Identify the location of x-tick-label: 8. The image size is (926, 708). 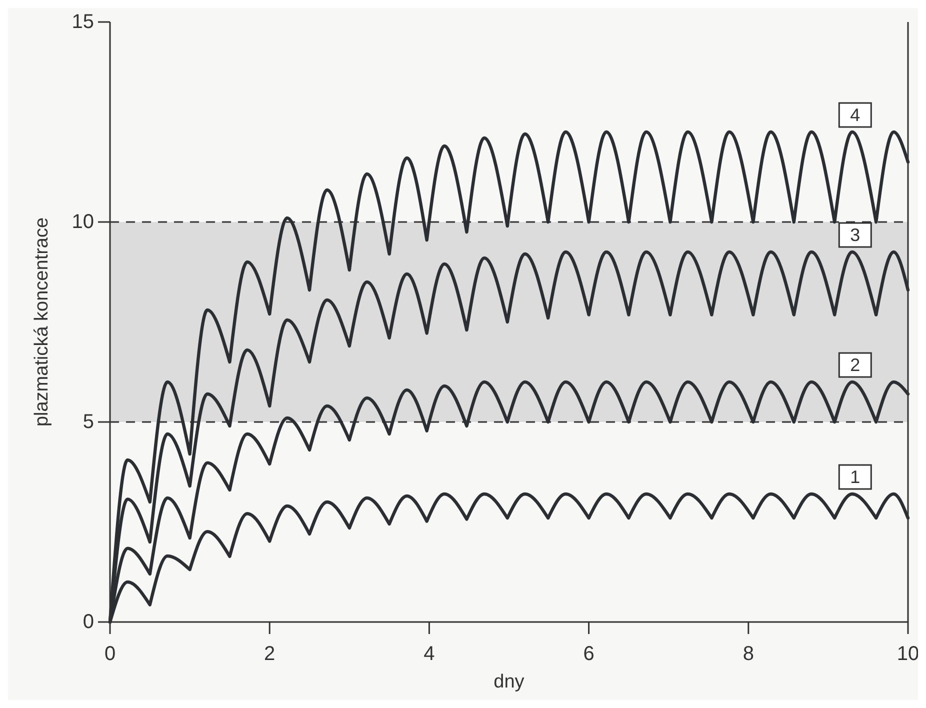
(748, 654).